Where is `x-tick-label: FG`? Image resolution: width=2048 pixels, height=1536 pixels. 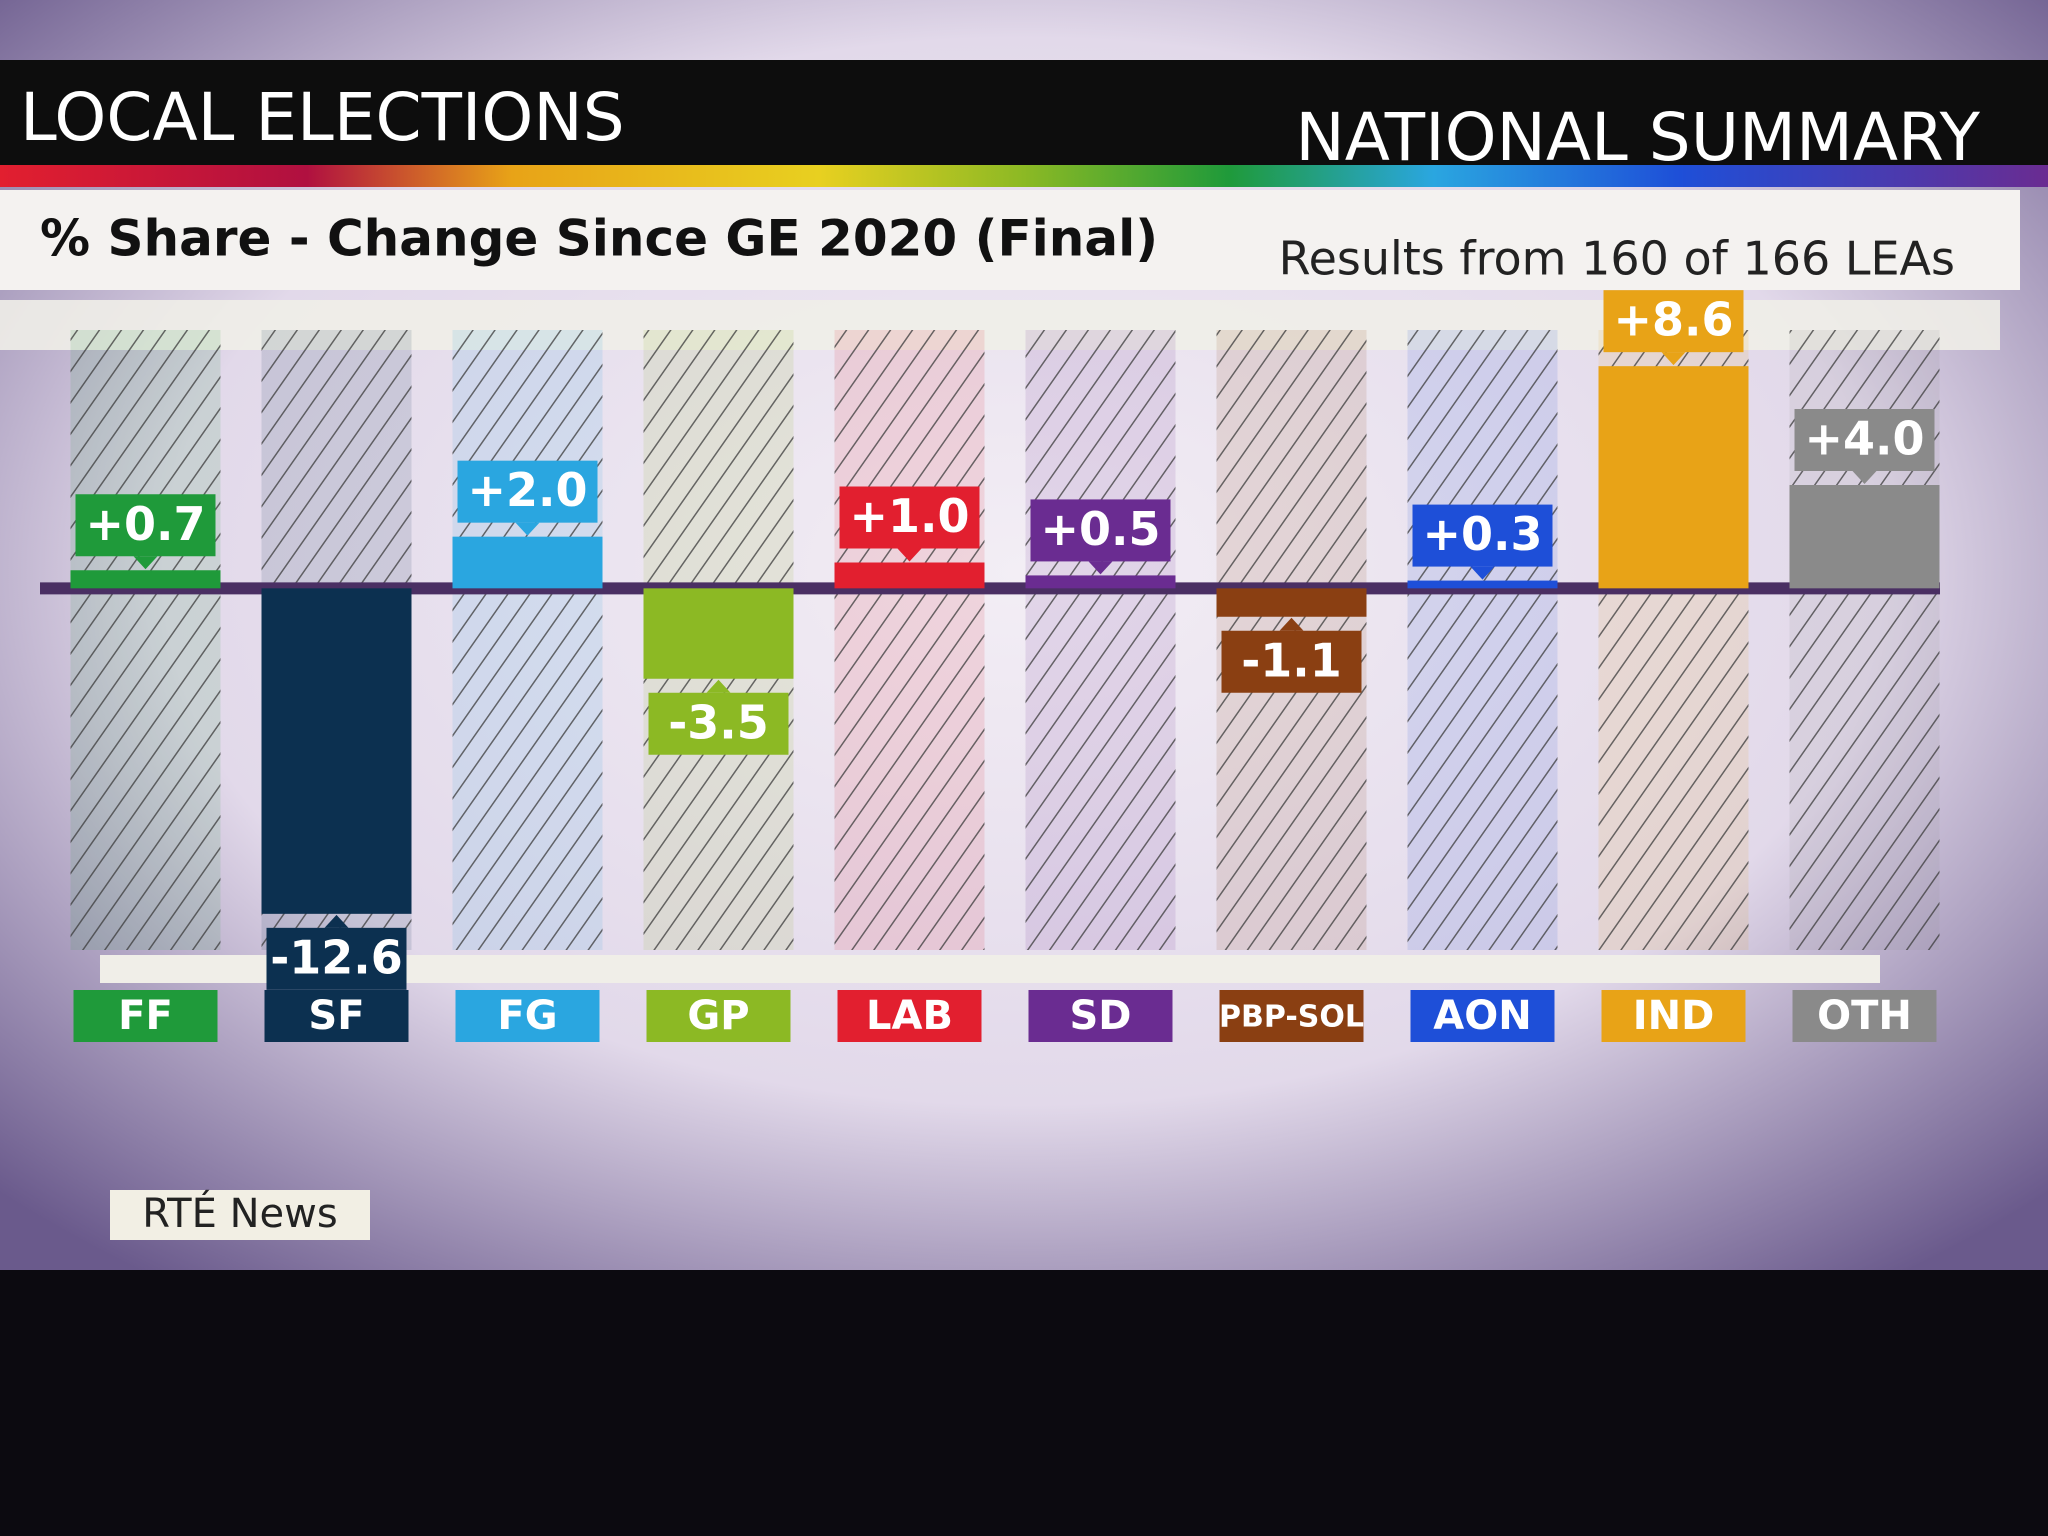
x-tick-label: FG is located at coordinates (527, 1016).